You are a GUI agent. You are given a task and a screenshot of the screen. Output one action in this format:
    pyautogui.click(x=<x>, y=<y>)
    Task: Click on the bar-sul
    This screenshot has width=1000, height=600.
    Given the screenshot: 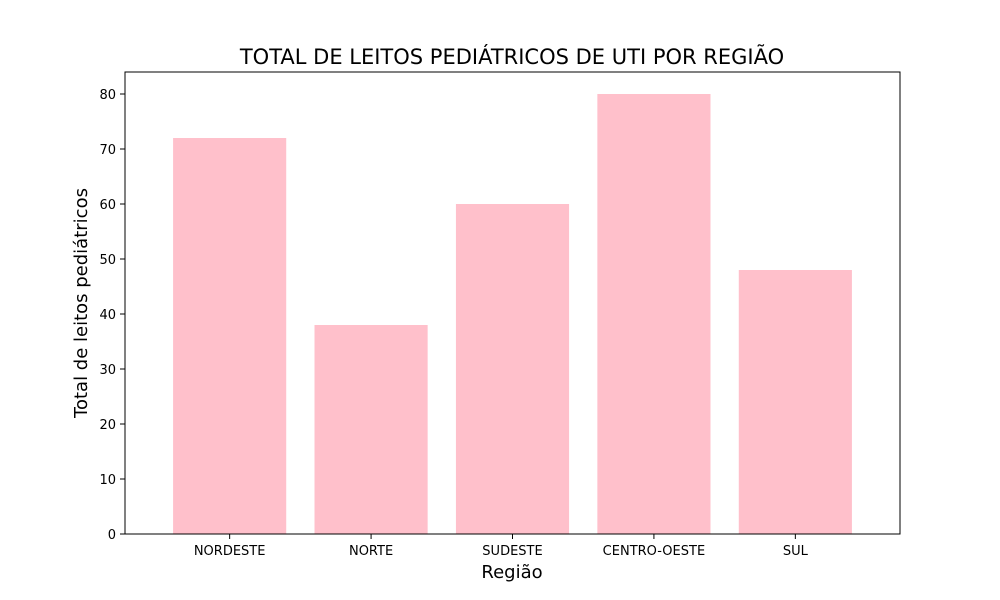 What is the action you would take?
    pyautogui.click(x=795, y=402)
    